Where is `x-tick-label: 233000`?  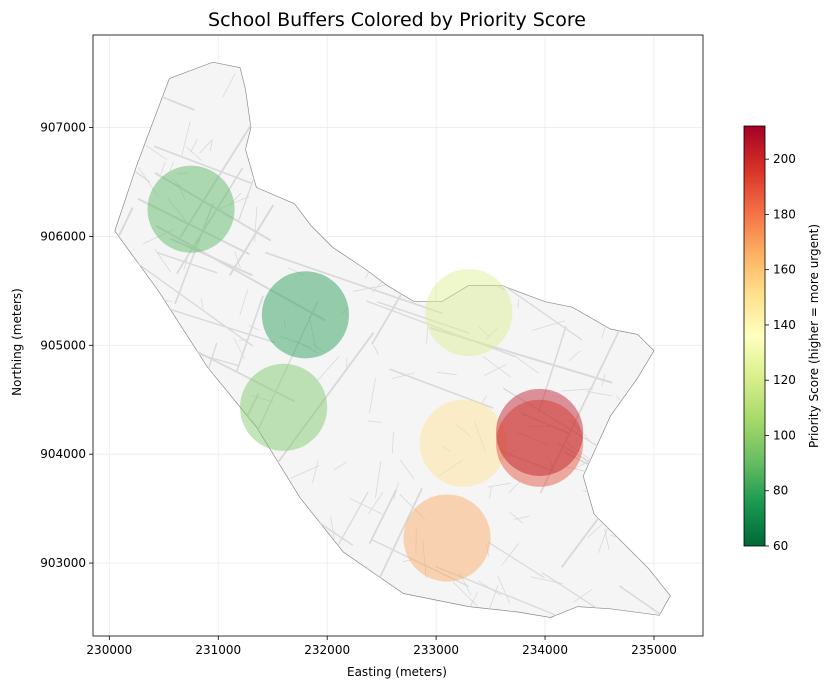
x-tick-label: 233000 is located at coordinates (436, 650).